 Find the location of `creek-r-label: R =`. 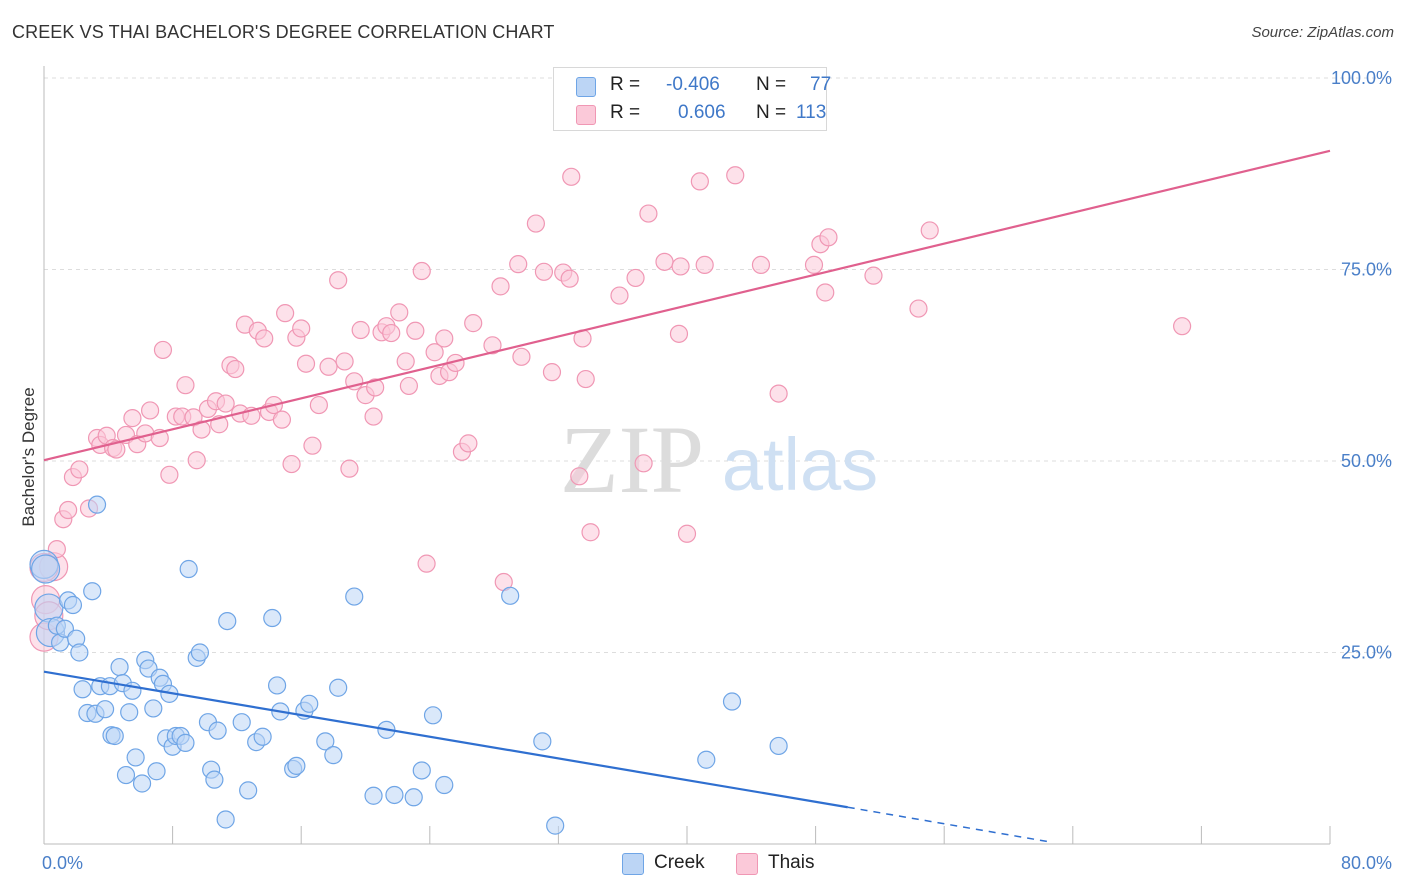

creek-r-label: R = is located at coordinates (625, 84).